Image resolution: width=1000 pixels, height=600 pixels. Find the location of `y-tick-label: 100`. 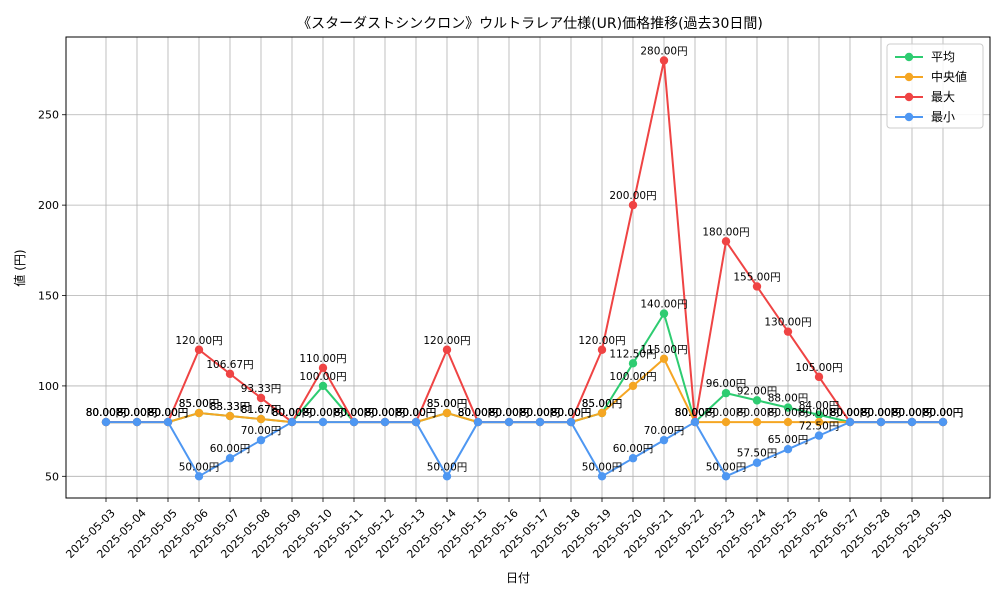

y-tick-label: 100 is located at coordinates (48, 386).